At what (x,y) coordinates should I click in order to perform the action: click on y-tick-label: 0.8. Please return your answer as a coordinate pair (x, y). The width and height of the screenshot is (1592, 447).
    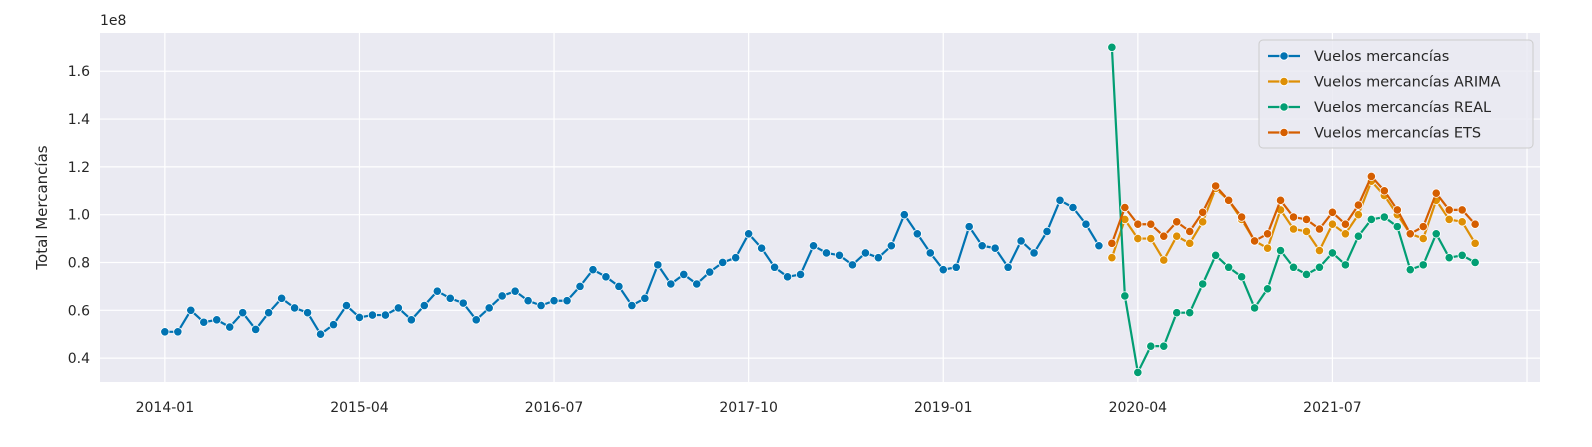
    Looking at the image, I should click on (79, 263).